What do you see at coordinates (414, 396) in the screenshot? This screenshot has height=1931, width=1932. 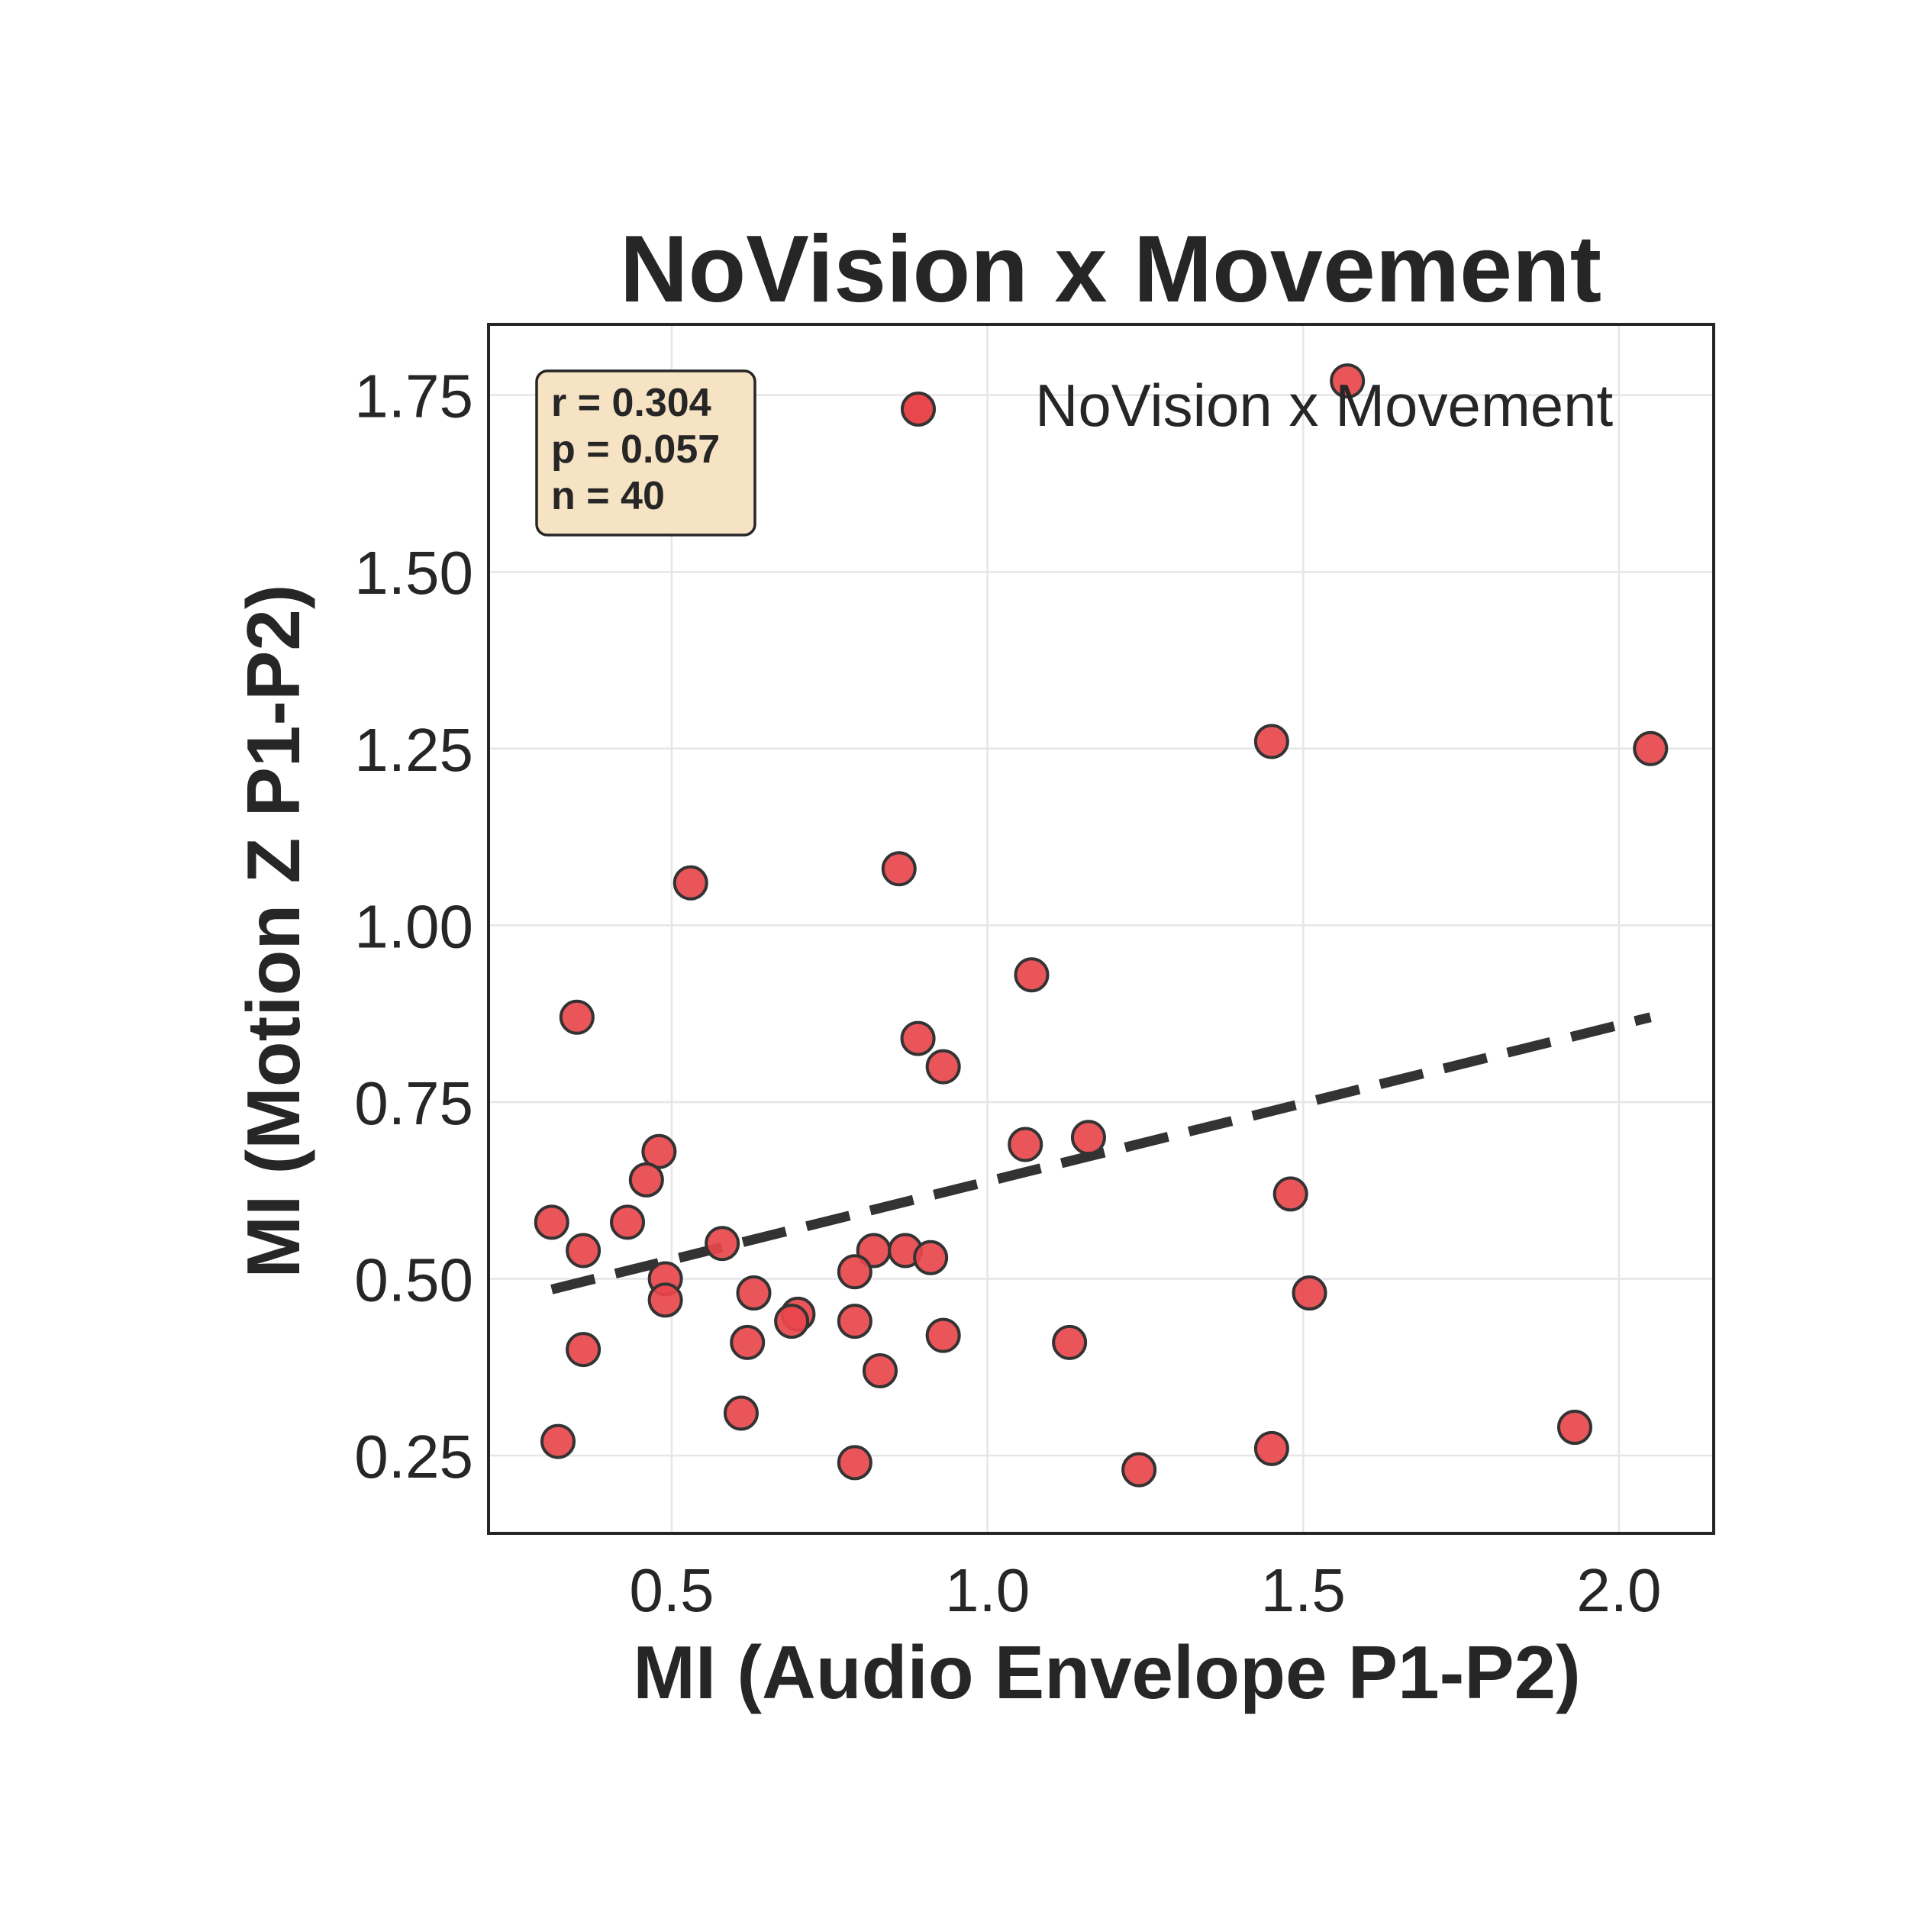 I see `y-tick-label: 1.75` at bounding box center [414, 396].